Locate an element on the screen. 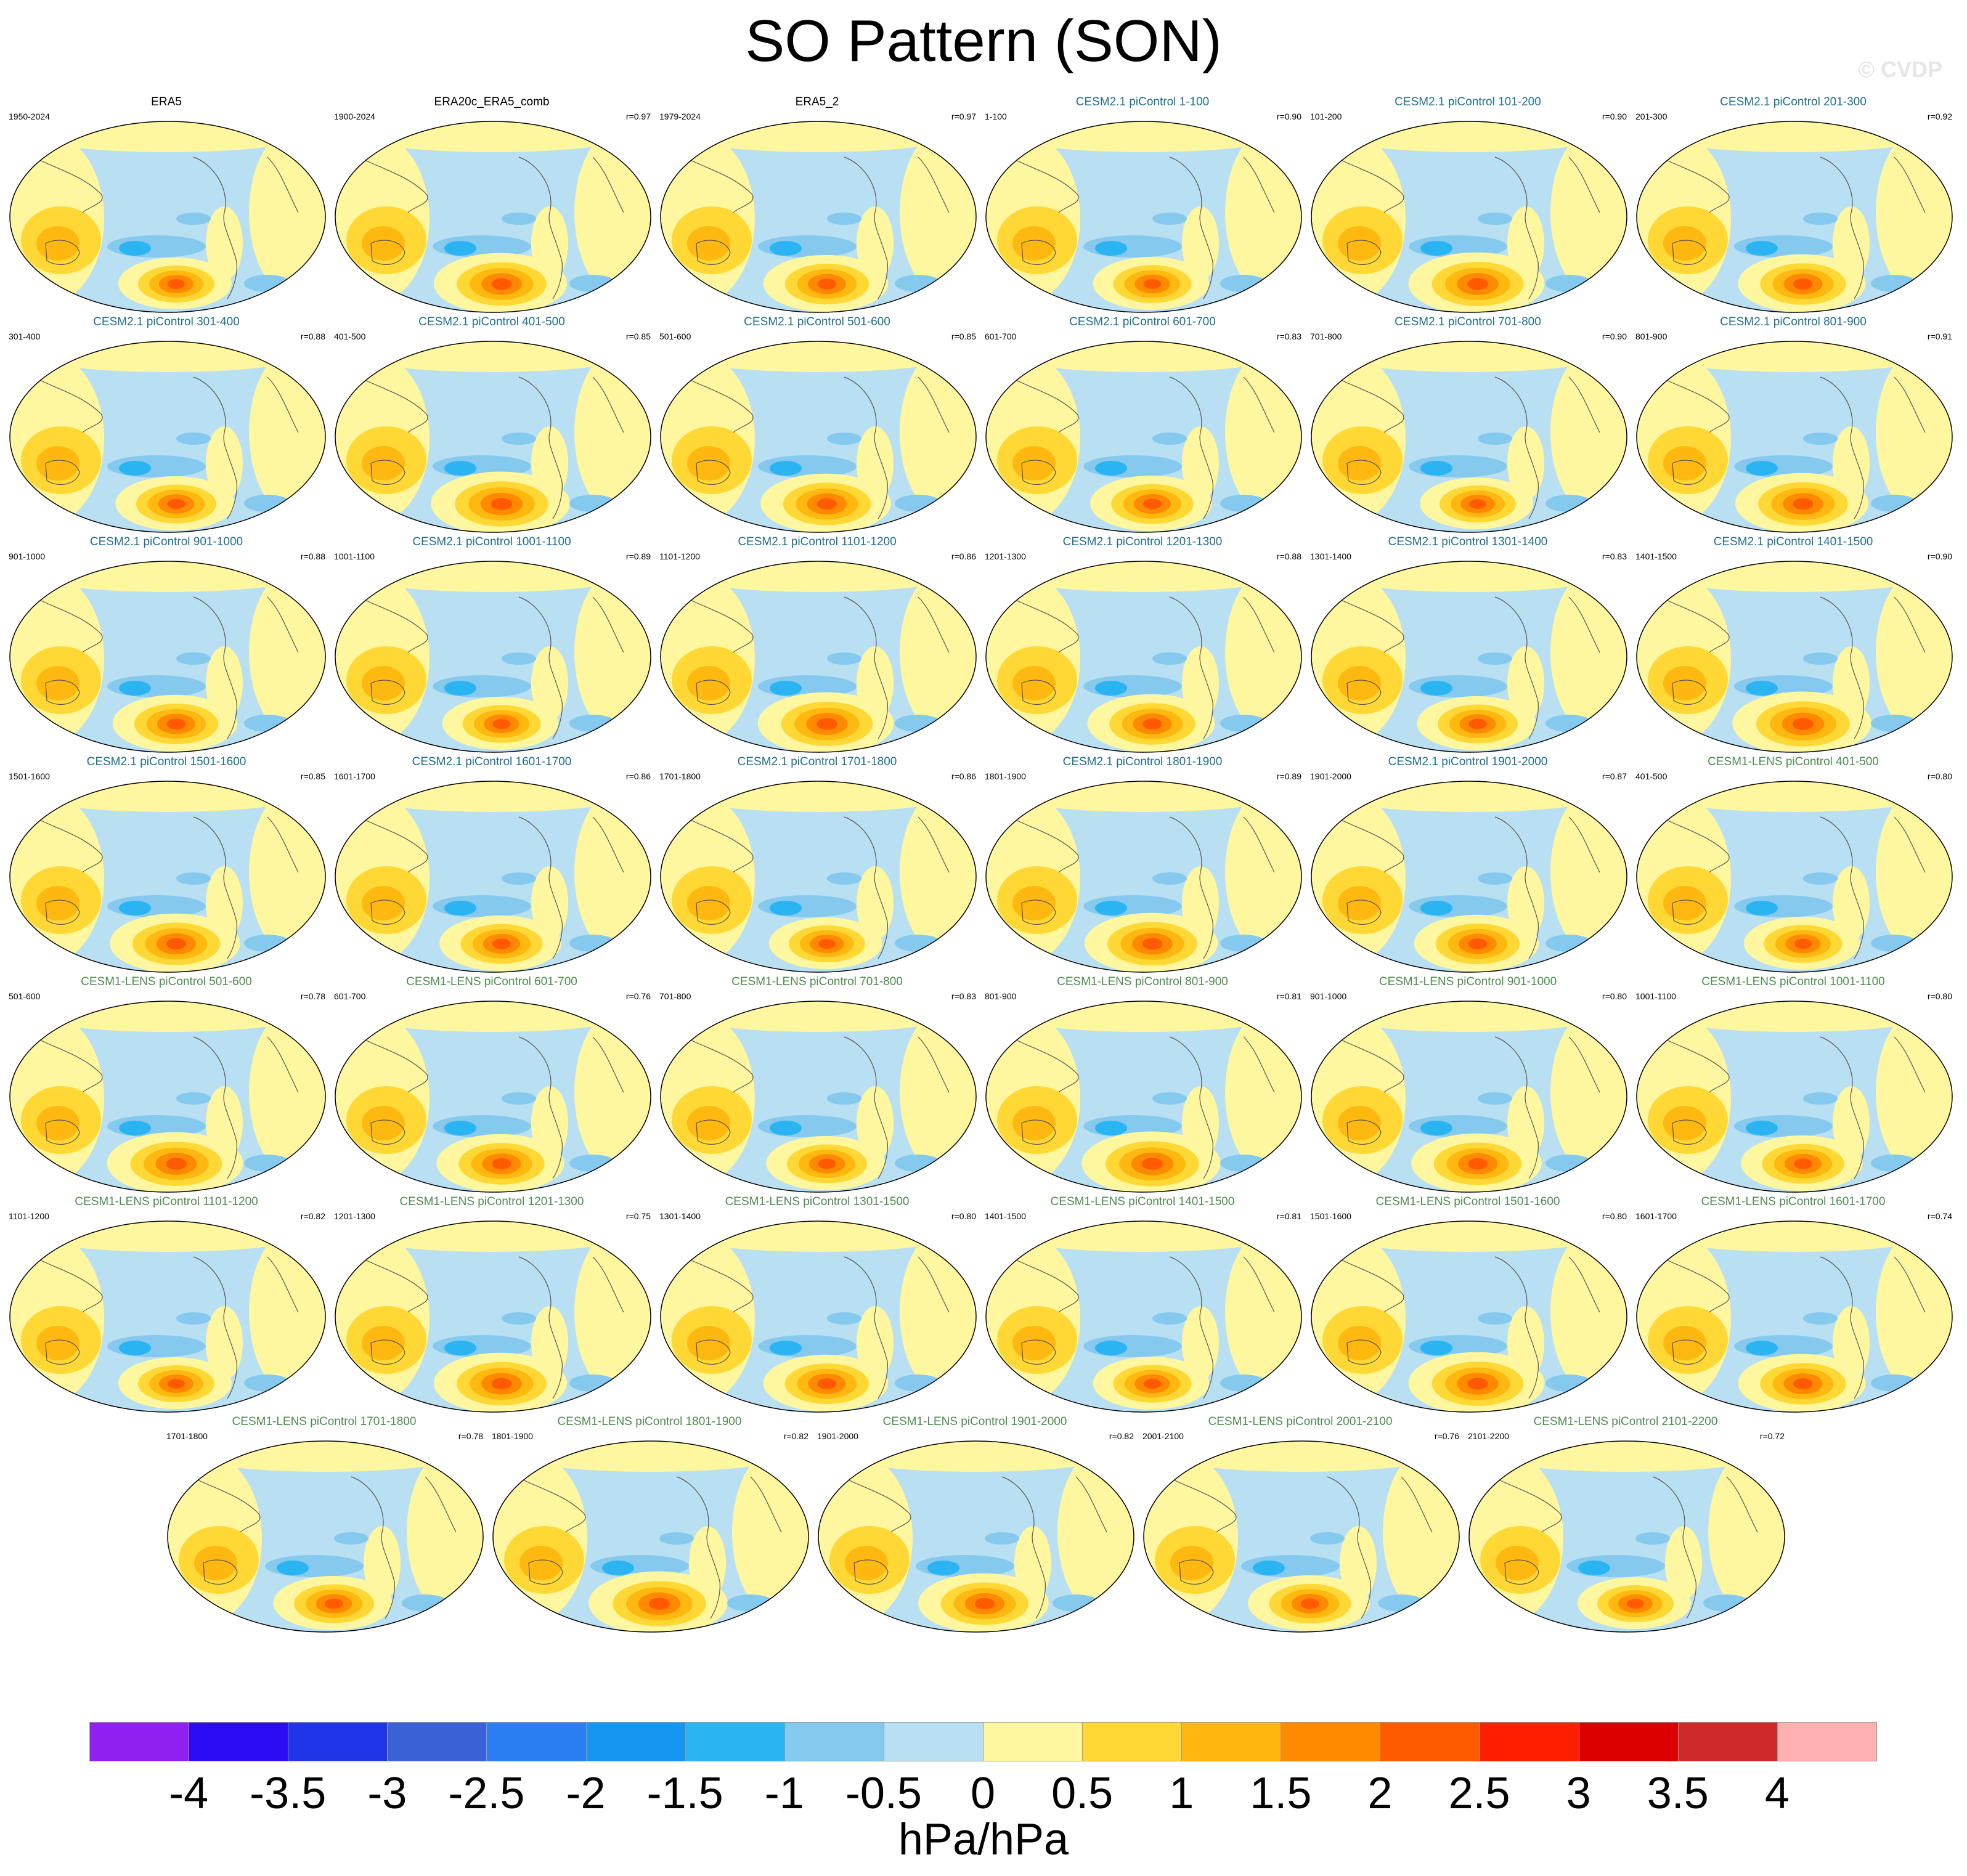 This screenshot has height=1876, width=1967. panel-title: CESM2.1 piControl 1-100 is located at coordinates (1142, 102).